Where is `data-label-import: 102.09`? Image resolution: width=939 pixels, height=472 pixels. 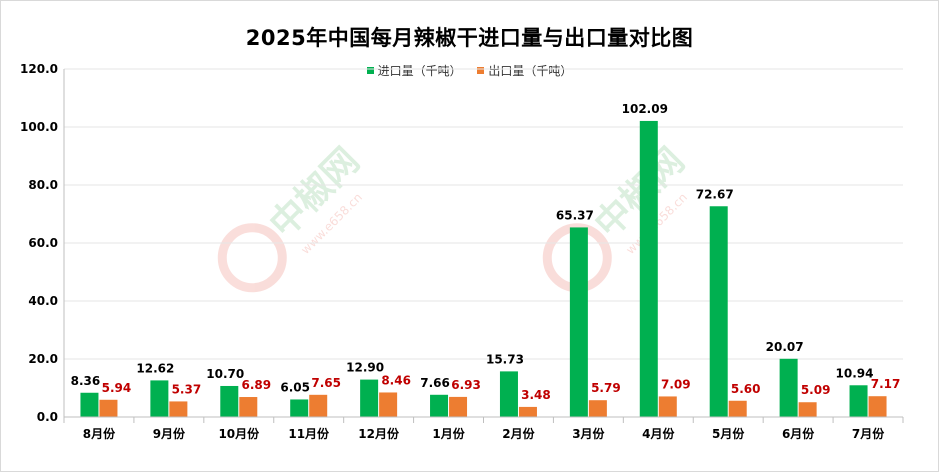
data-label-import: 102.09 is located at coordinates (645, 109).